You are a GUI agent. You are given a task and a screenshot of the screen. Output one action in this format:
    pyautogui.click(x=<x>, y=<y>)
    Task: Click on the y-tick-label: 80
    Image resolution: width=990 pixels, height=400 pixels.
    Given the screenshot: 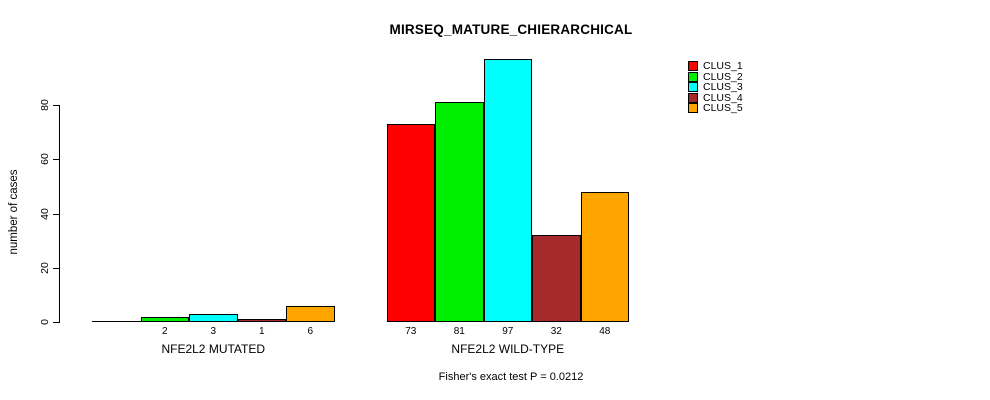 What is the action you would take?
    pyautogui.click(x=45, y=105)
    